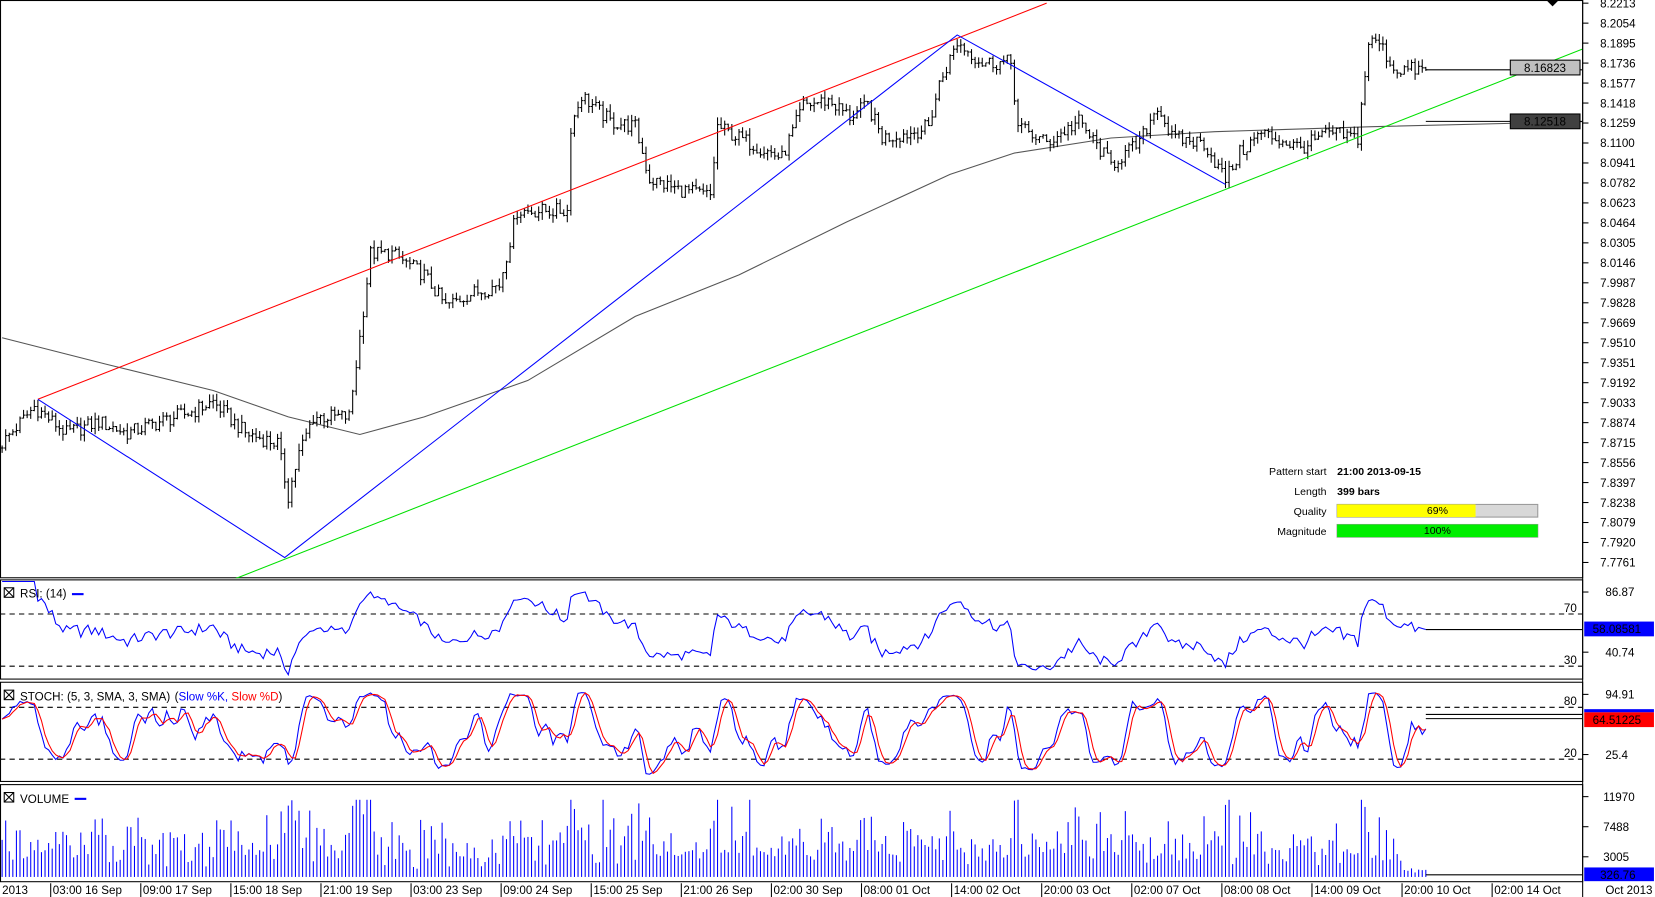 This screenshot has height=897, width=1655. What do you see at coordinates (717, 890) in the screenshot?
I see `x-axis-label: 21:00 26 Sep` at bounding box center [717, 890].